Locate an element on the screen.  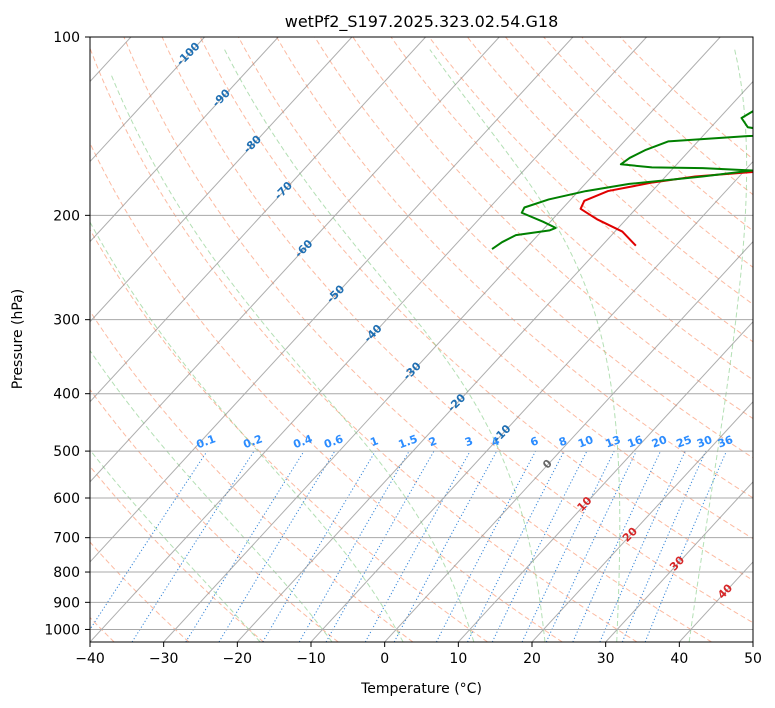
mixing-ratio-label: 0.6 is located at coordinates (333, 441).